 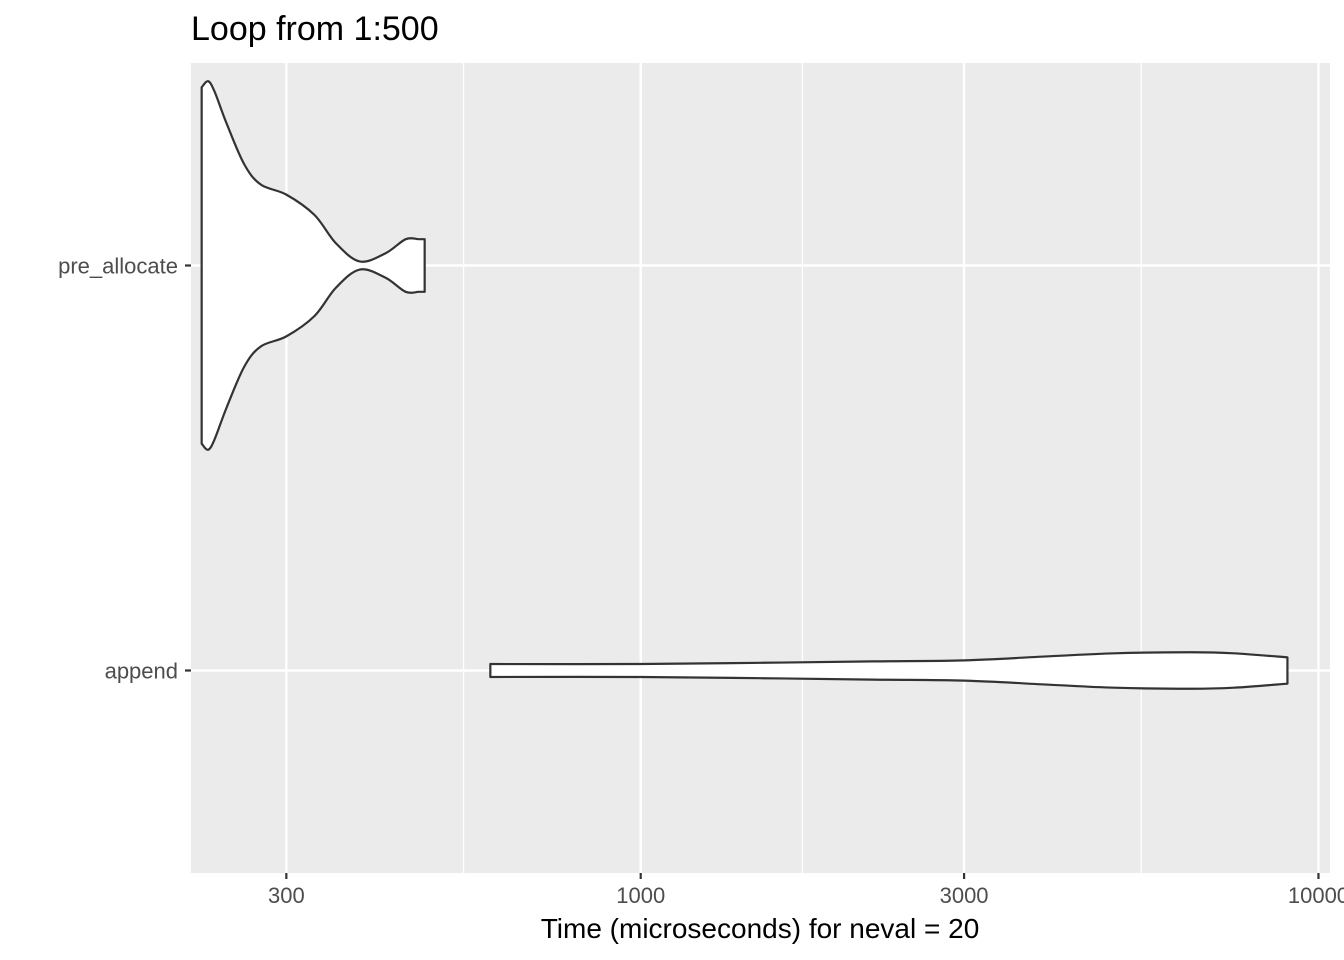 What do you see at coordinates (286, 895) in the screenshot?
I see `x-tick-label: 300` at bounding box center [286, 895].